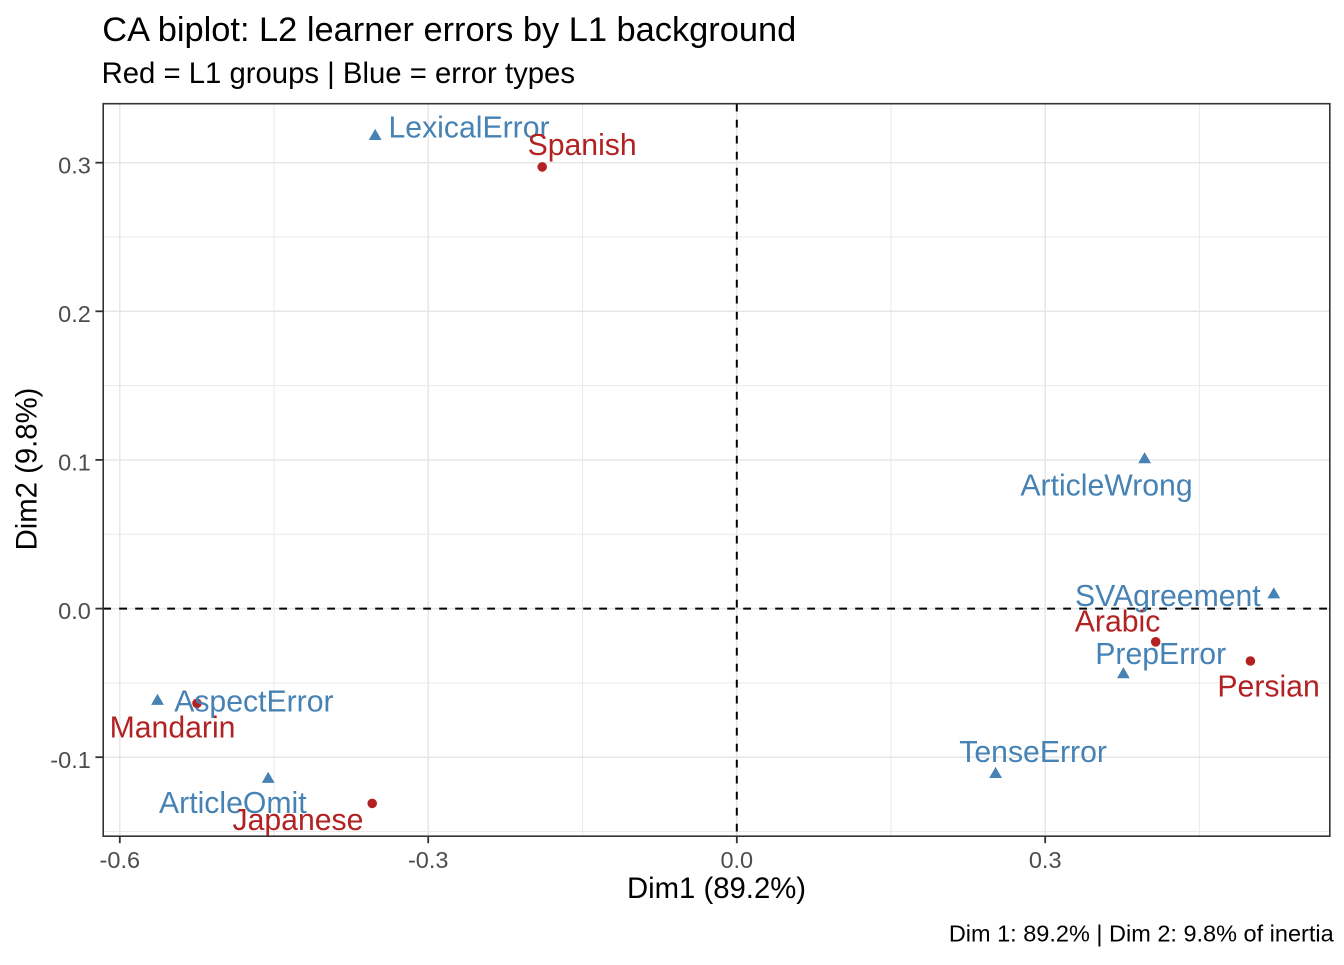 Image resolution: width=1344 pixels, height=965 pixels. I want to click on svg-text:Red = L1 groups | Blue = error: Red = L1 groups | Blue = error types, so click(338, 73).